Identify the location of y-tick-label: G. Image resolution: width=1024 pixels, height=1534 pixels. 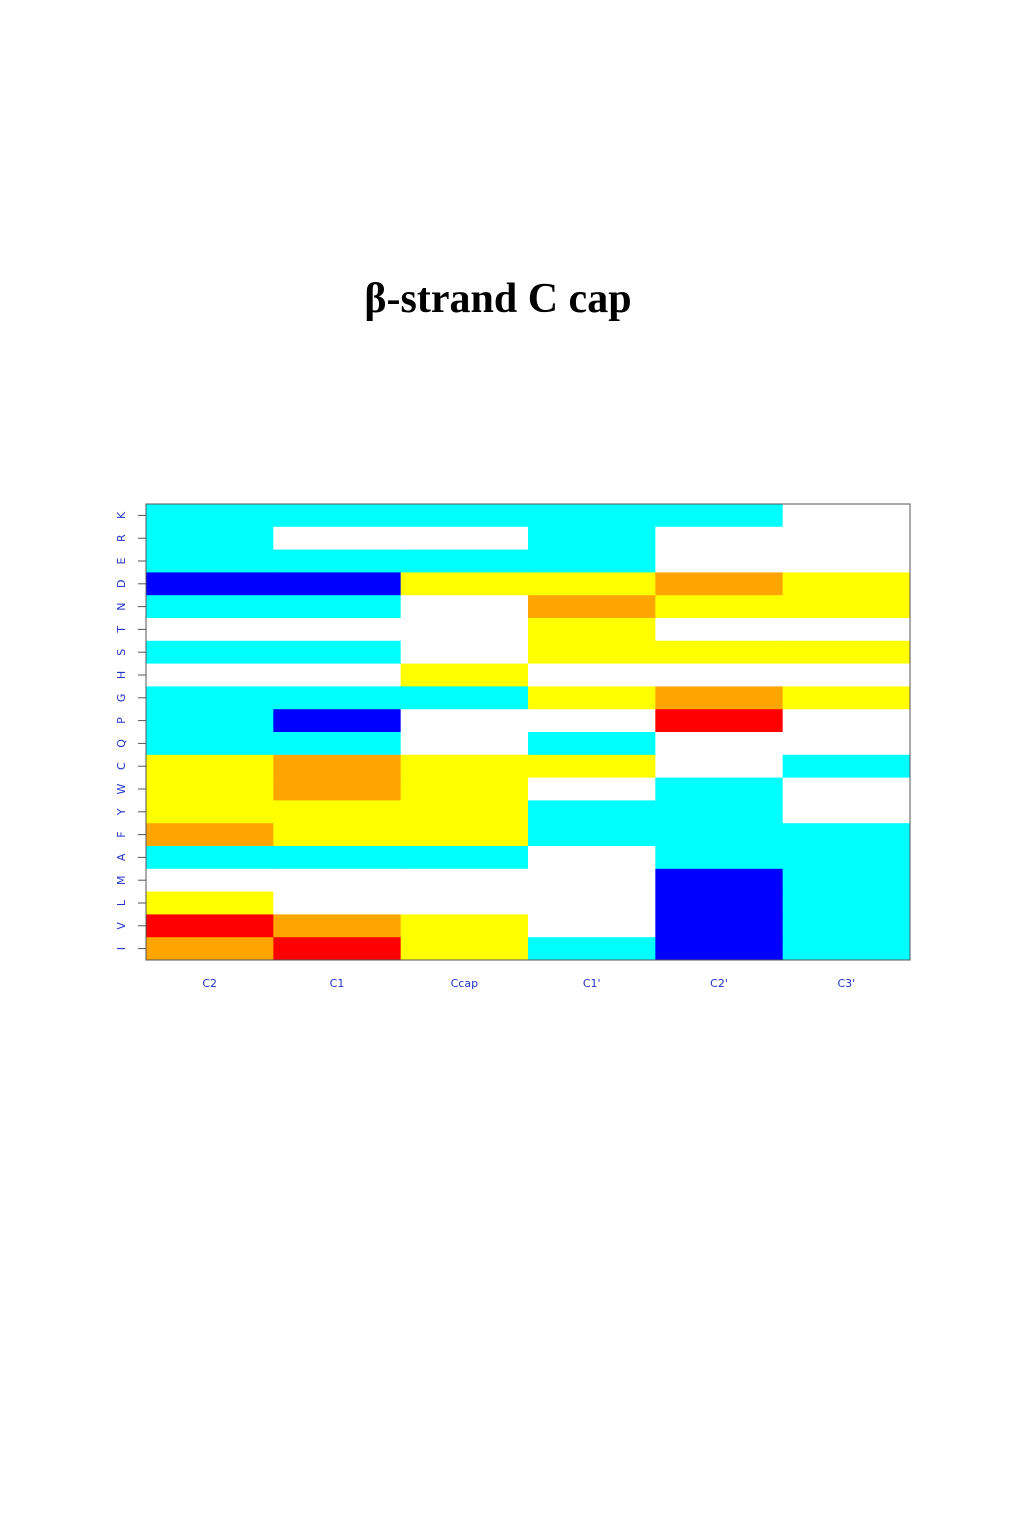
(121, 698).